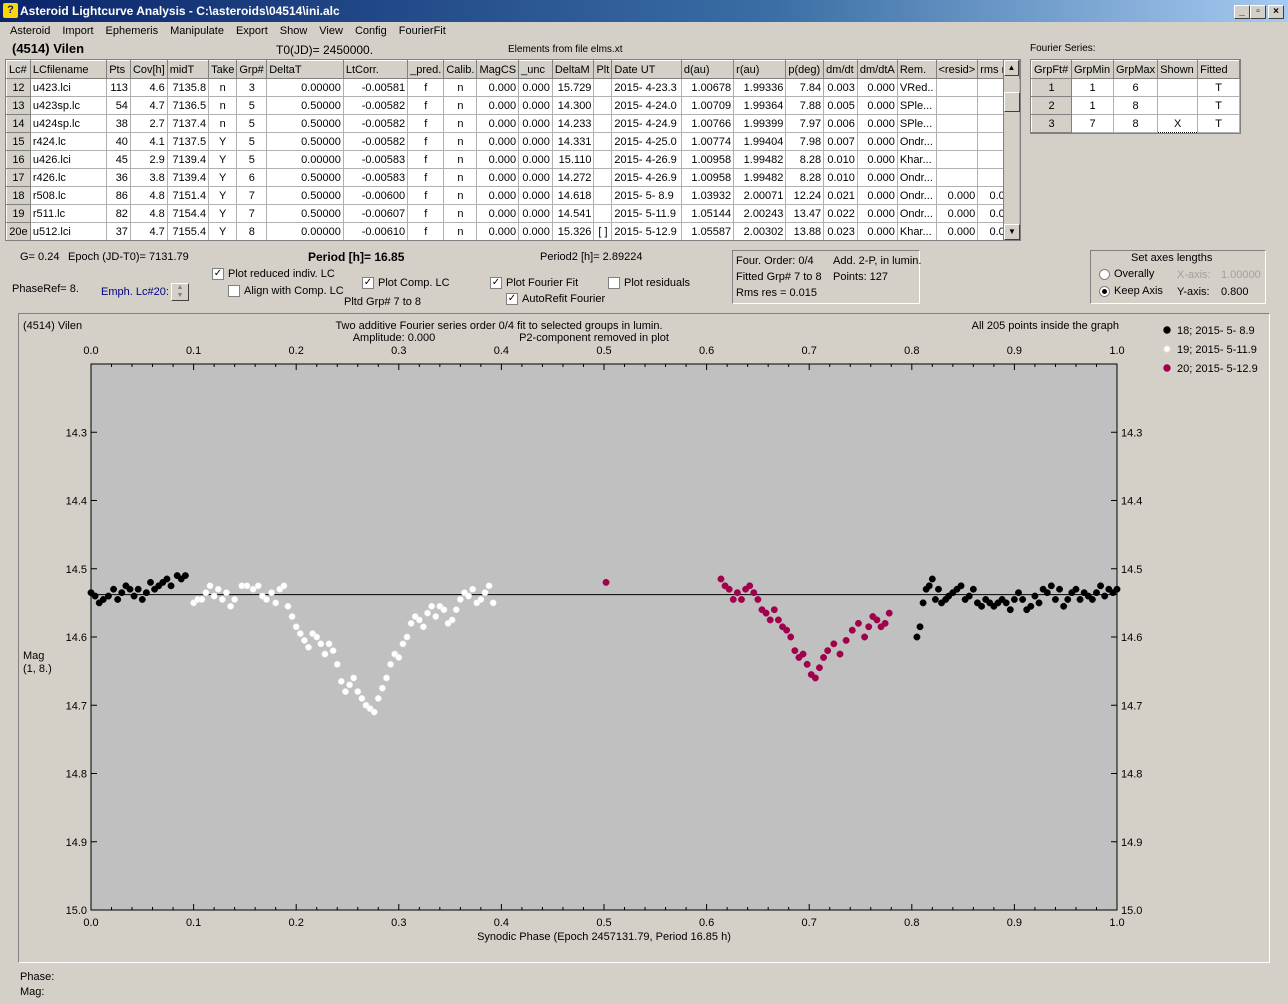 This screenshot has width=1288, height=1004. Describe the element at coordinates (840, 87) in the screenshot. I see `table-cell: 0.003` at that location.